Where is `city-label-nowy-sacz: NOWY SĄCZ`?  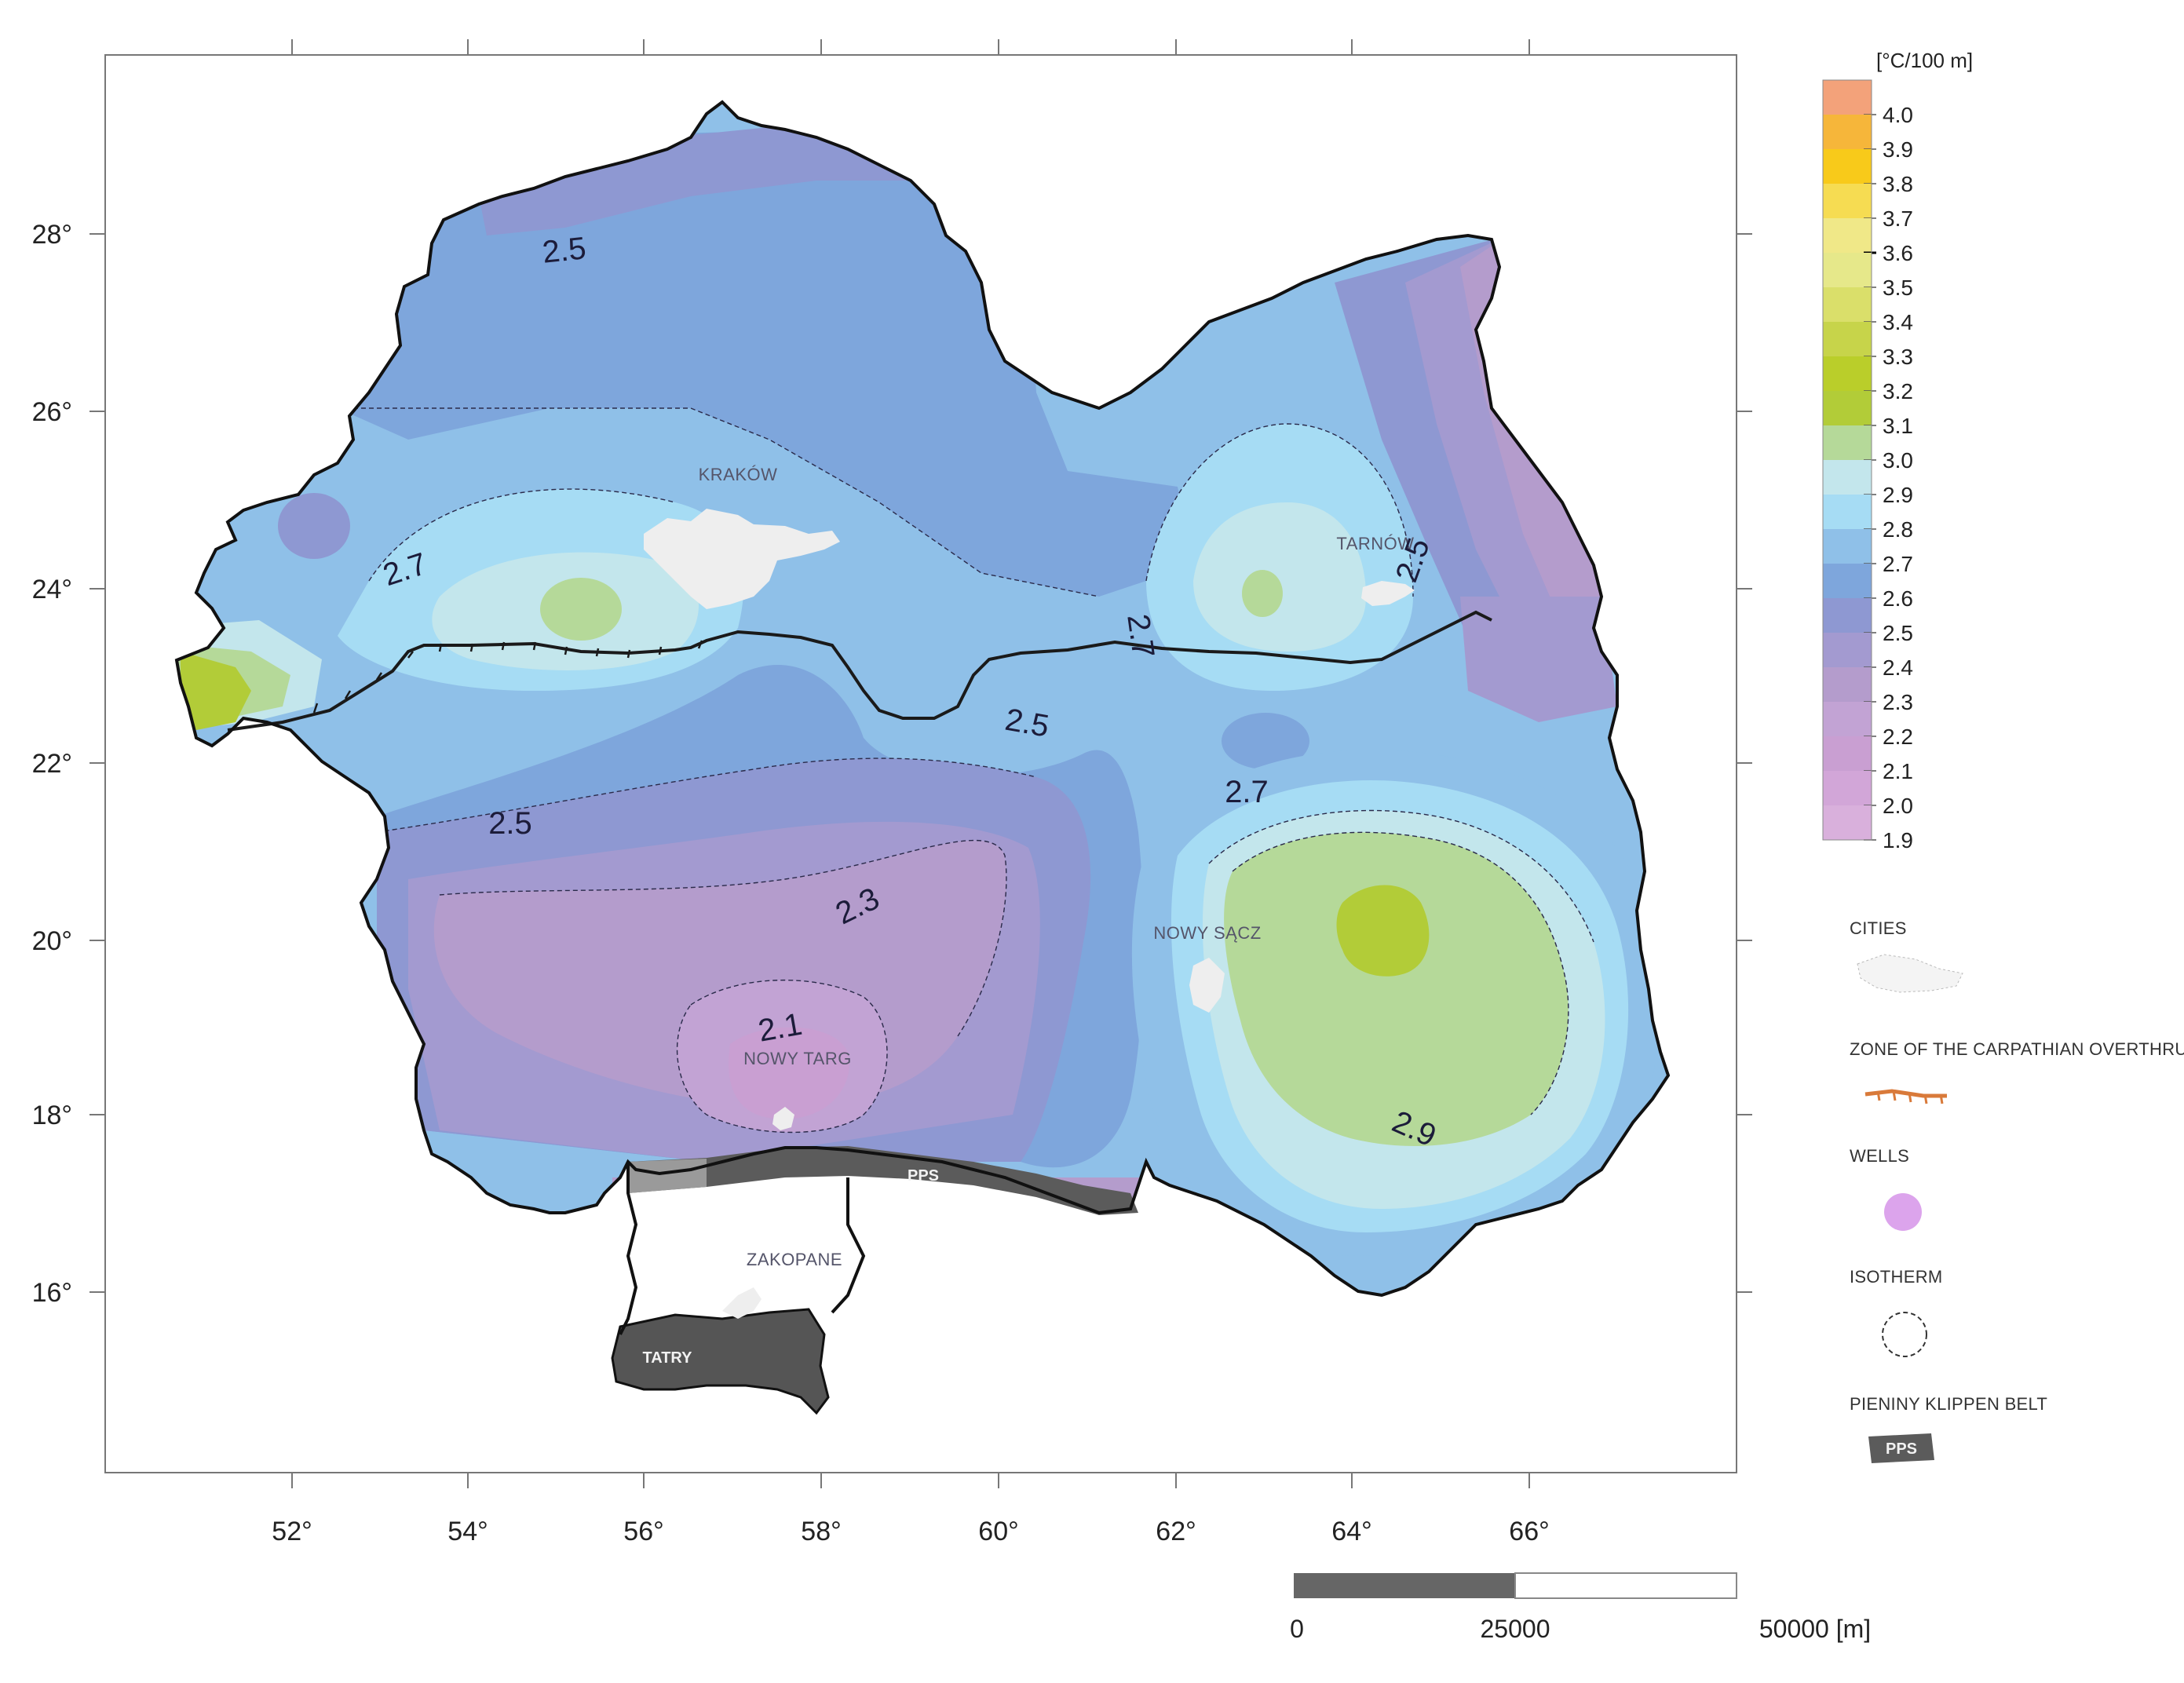 city-label-nowy-sacz: NOWY SĄCZ is located at coordinates (1207, 933).